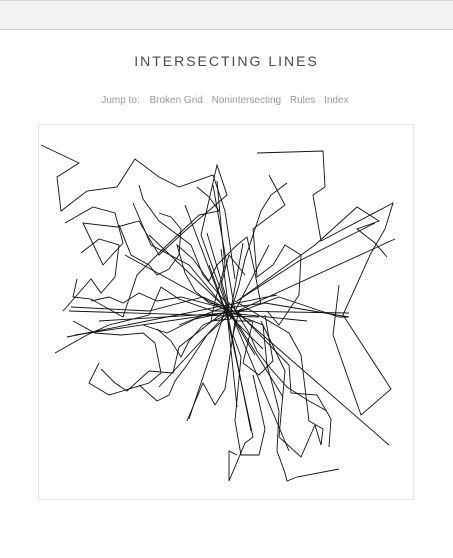  I want to click on nav-link-nonintersecting: Nonintersecting, so click(246, 100).